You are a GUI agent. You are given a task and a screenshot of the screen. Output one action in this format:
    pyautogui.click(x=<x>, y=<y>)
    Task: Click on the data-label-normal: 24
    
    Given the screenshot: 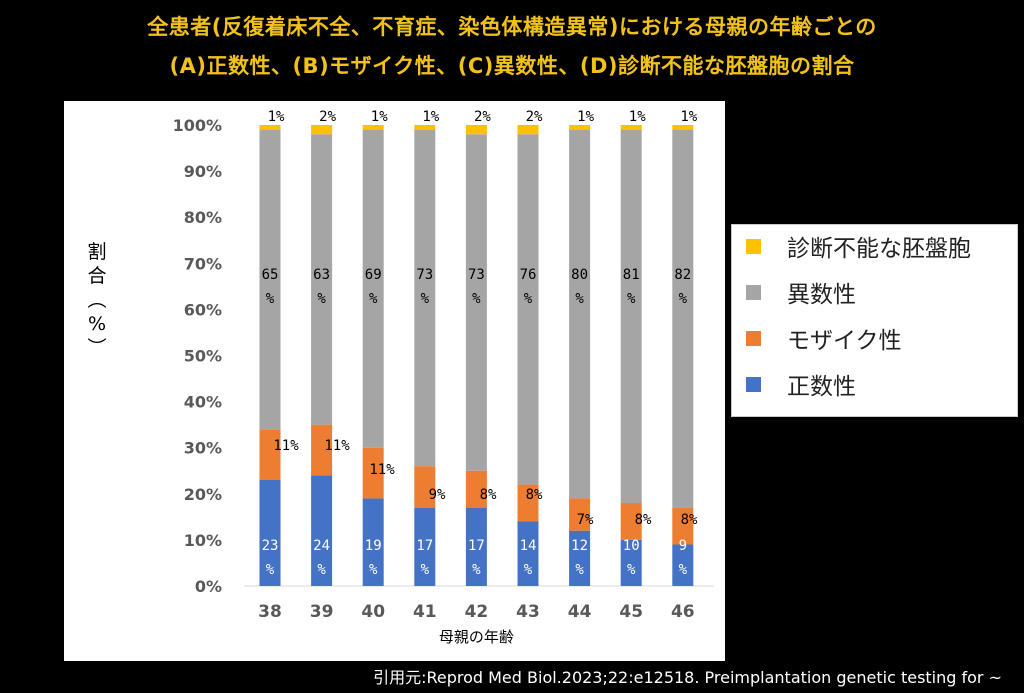 What is the action you would take?
    pyautogui.click(x=321, y=546)
    